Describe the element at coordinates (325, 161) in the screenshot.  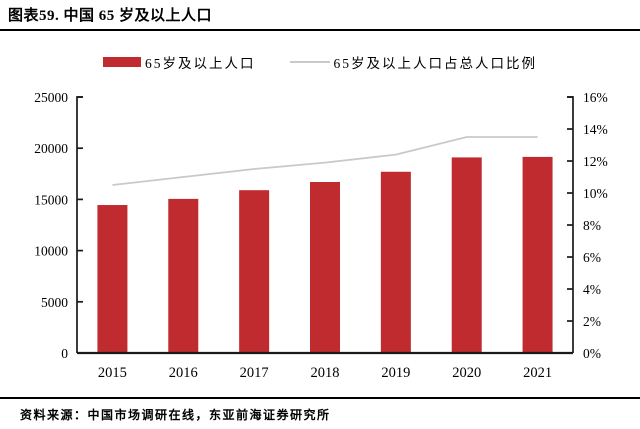
I see `ratio-line` at that location.